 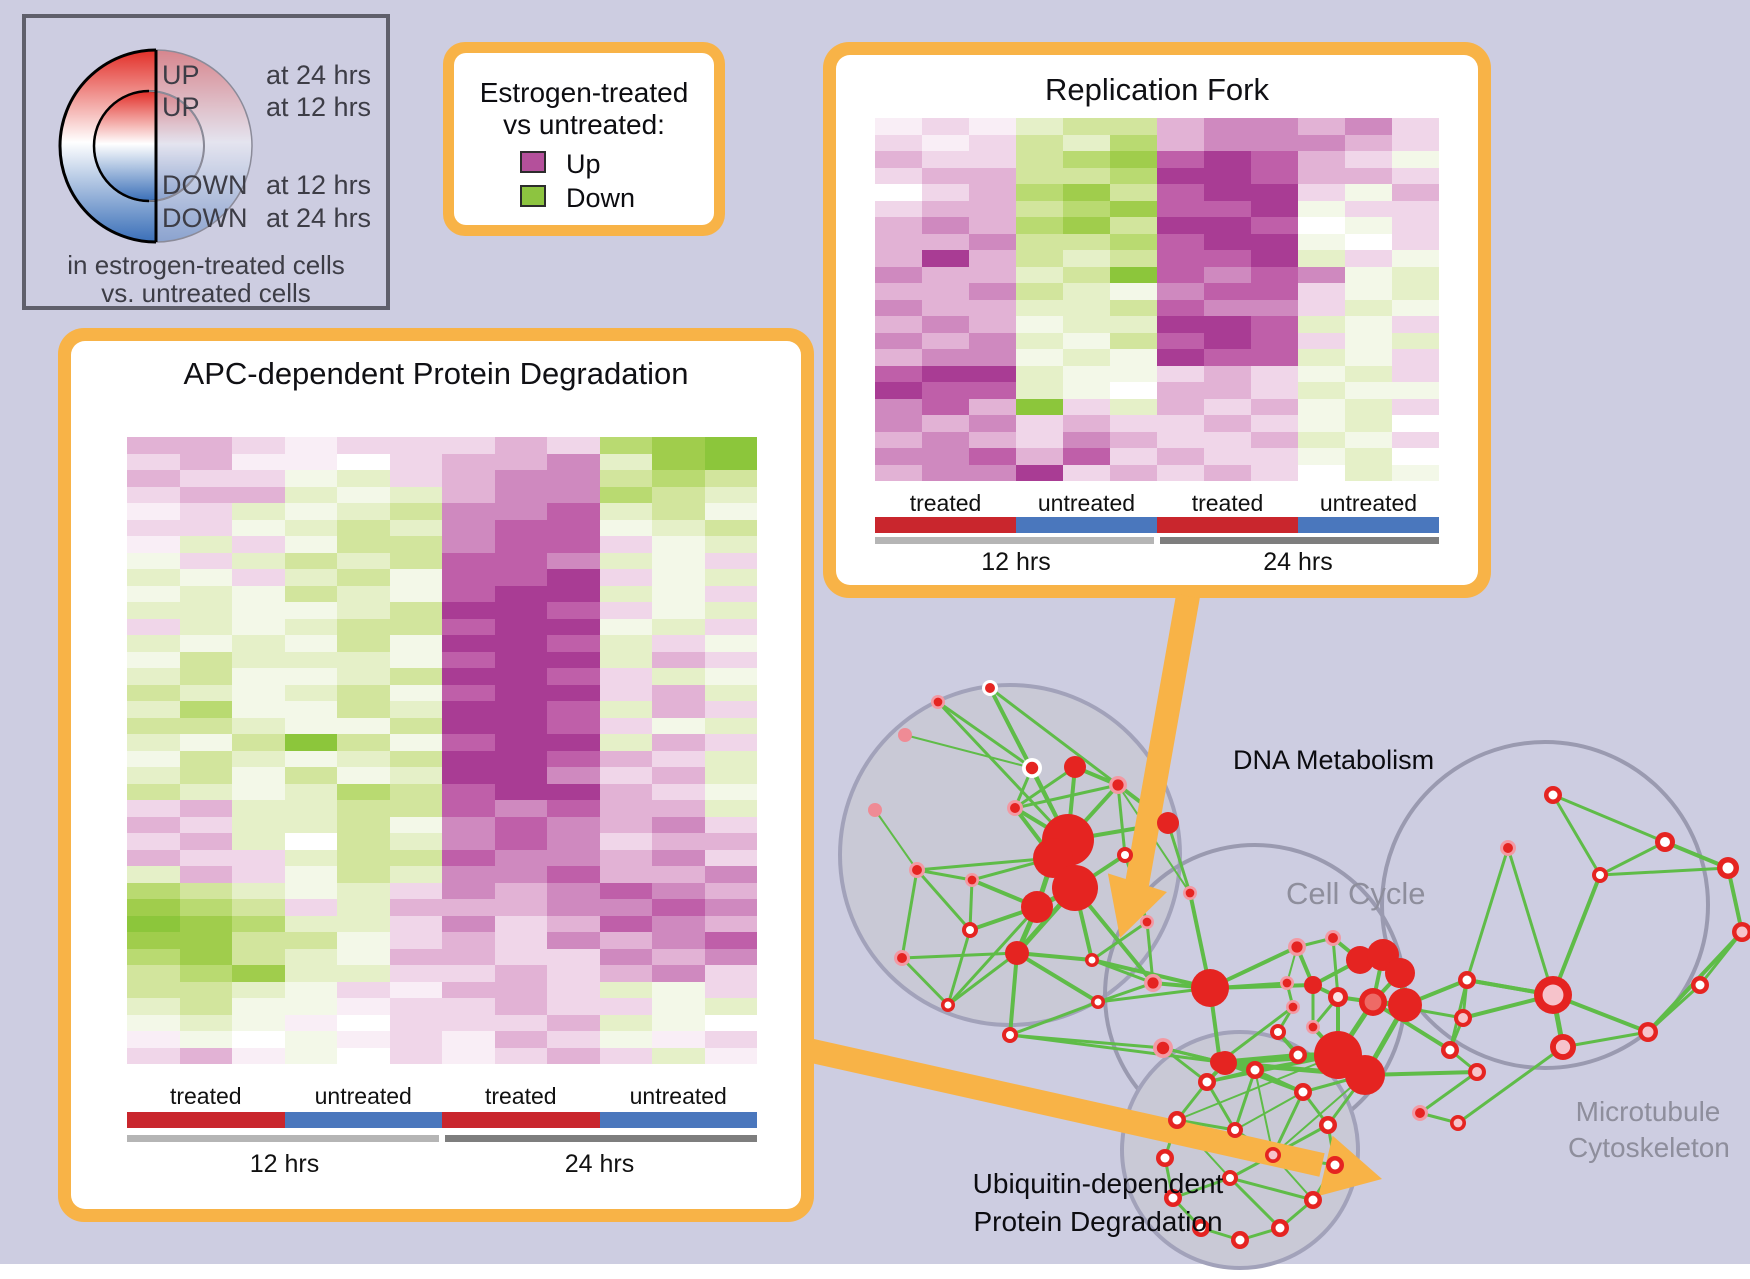 What do you see at coordinates (283, 1138) in the screenshot?
I see `time-bar` at bounding box center [283, 1138].